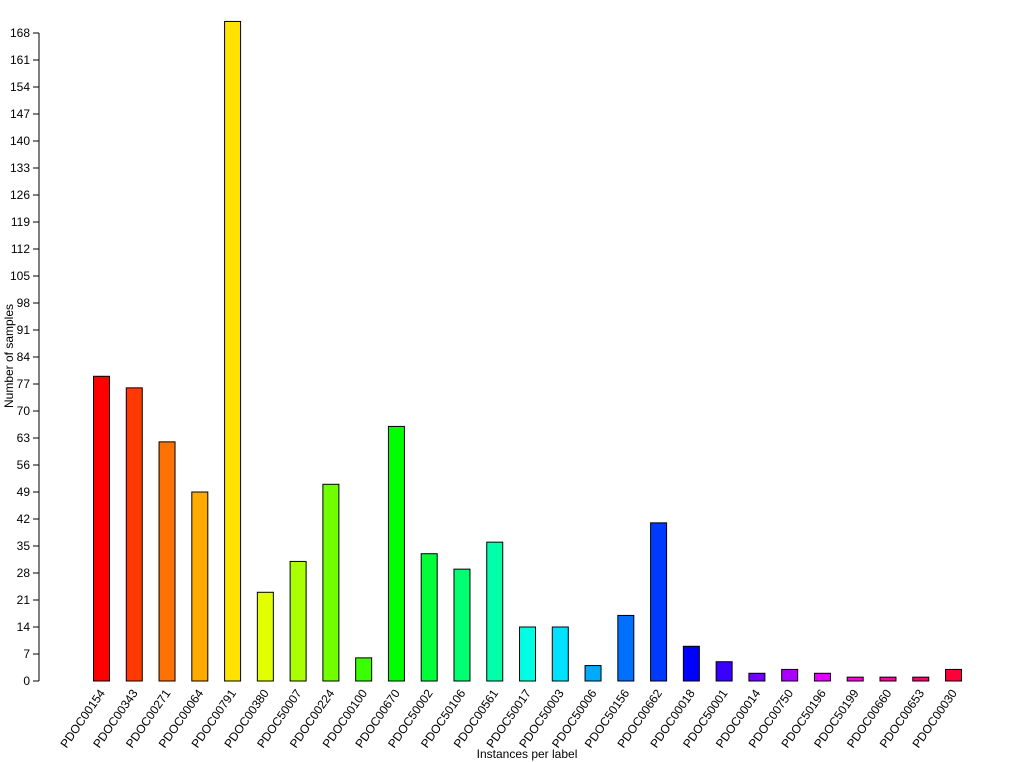  What do you see at coordinates (396, 553) in the screenshot?
I see `bar-pdoc00670` at bounding box center [396, 553].